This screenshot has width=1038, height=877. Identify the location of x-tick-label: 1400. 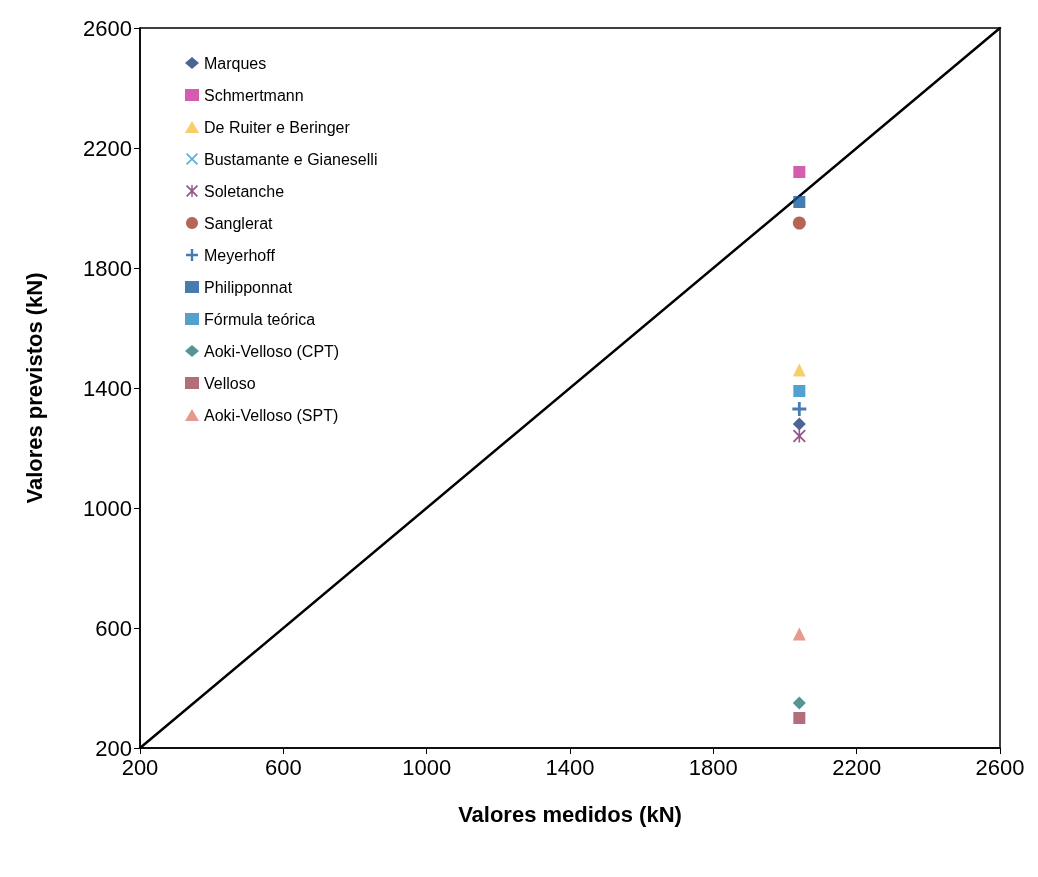
(570, 767).